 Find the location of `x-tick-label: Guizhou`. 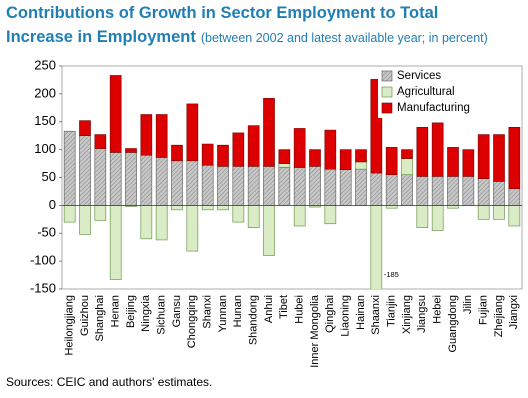

x-tick-label: Guizhou is located at coordinates (85, 315).